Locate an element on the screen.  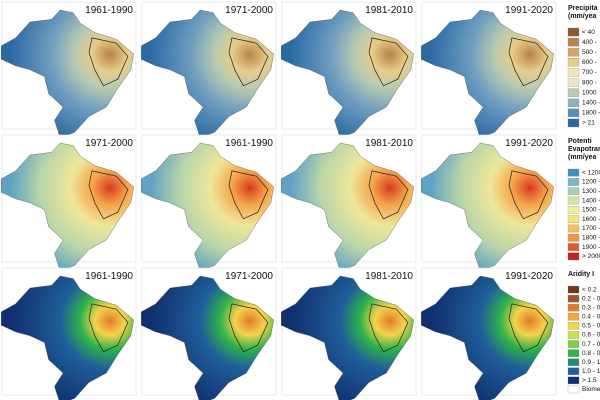
legend-title: Aridity I is located at coordinates (581, 274).